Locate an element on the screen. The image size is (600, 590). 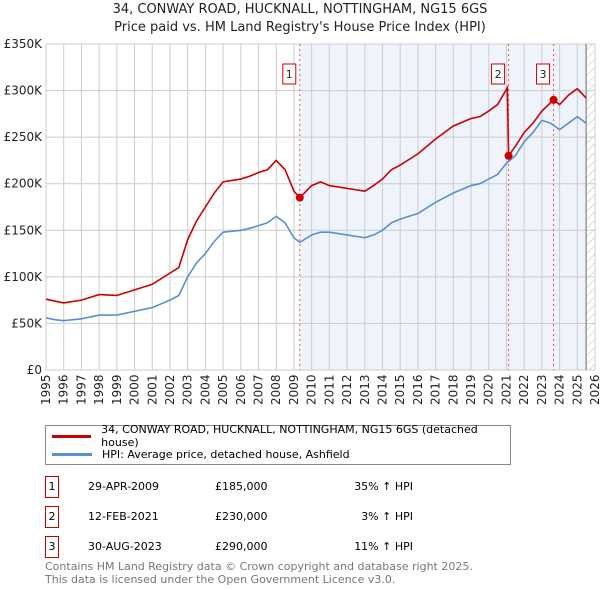
x-tick-label: 2002 is located at coordinates (170, 389).